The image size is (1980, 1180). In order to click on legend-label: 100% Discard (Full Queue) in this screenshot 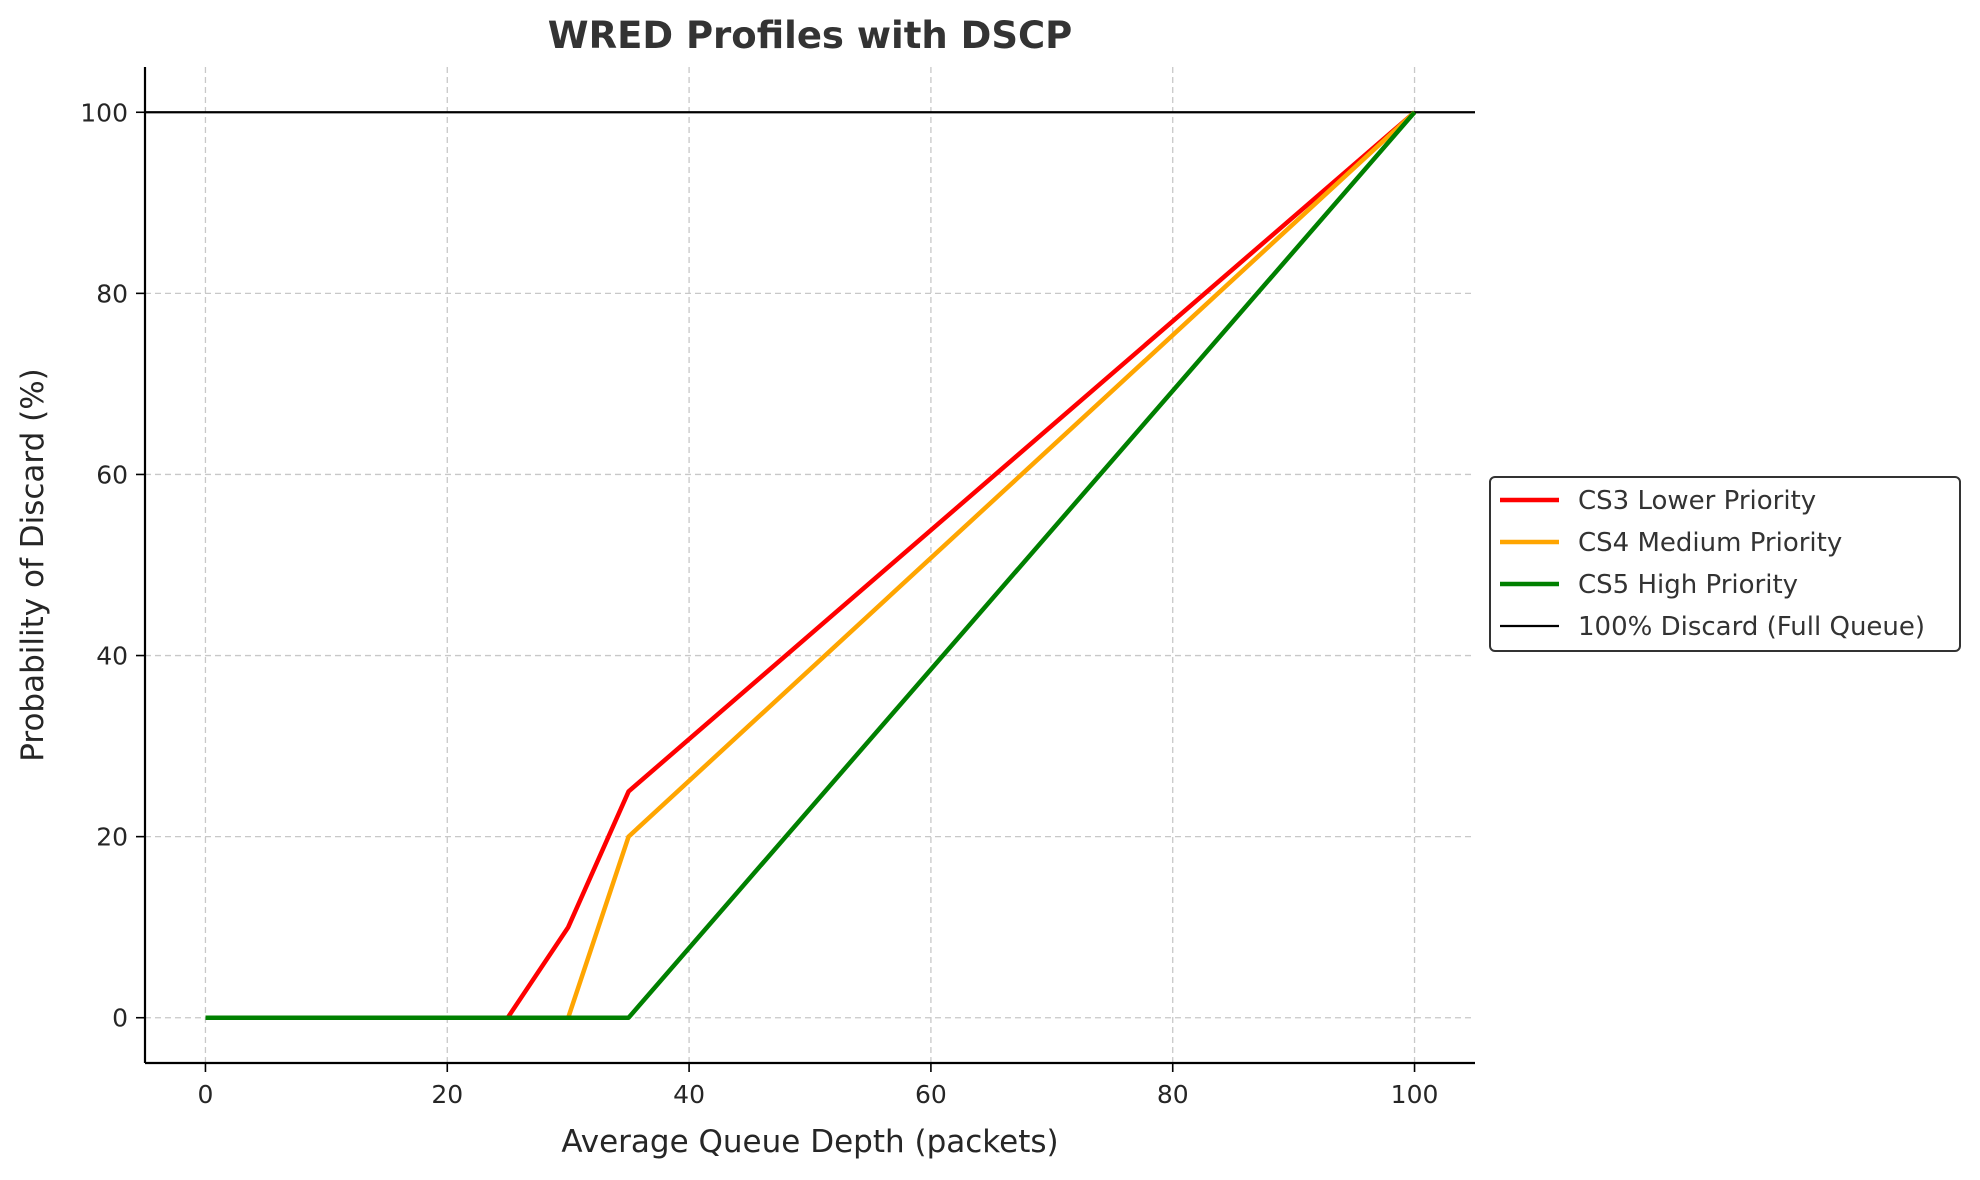, I will do `click(1751, 627)`.